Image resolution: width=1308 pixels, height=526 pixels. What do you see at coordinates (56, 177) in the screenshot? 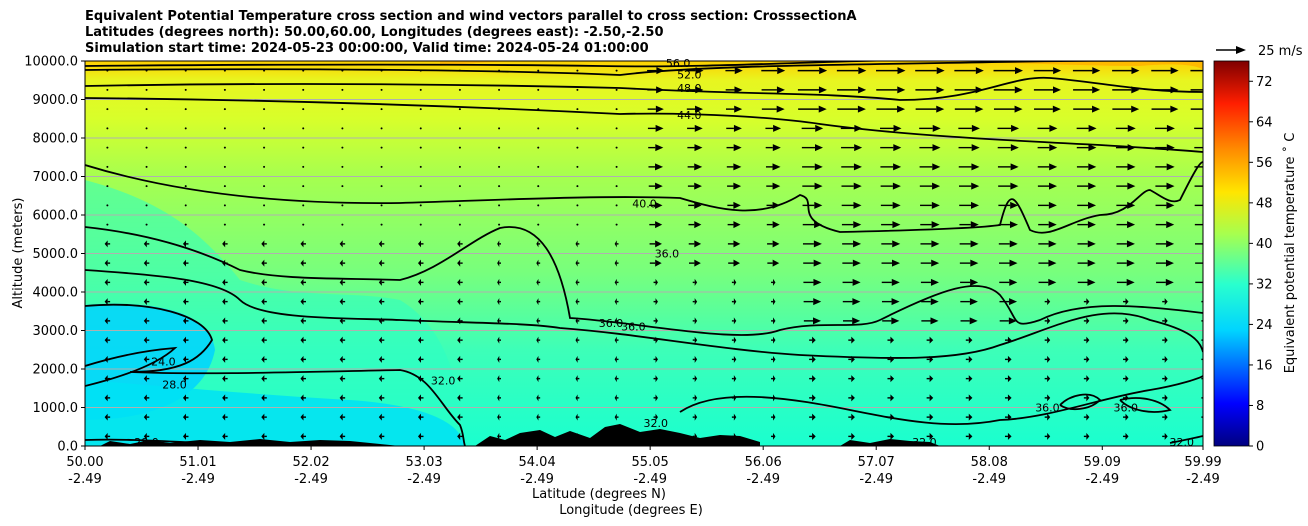
I see `y-tick-label: 7000.0` at bounding box center [56, 177].